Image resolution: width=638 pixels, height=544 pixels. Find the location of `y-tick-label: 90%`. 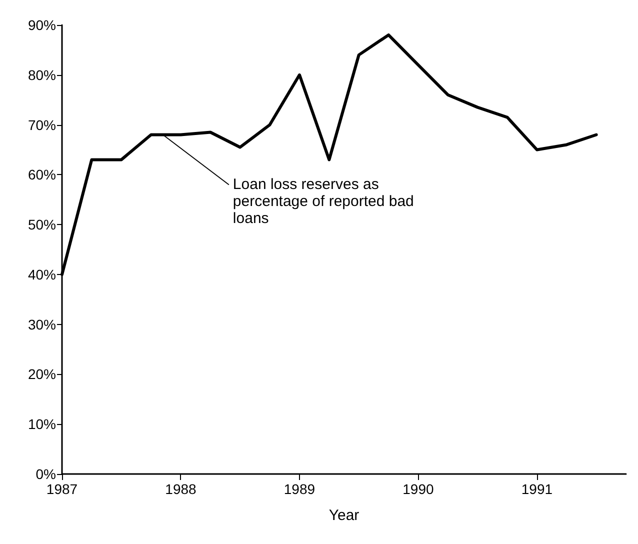

y-tick-label: 90% is located at coordinates (42, 25).